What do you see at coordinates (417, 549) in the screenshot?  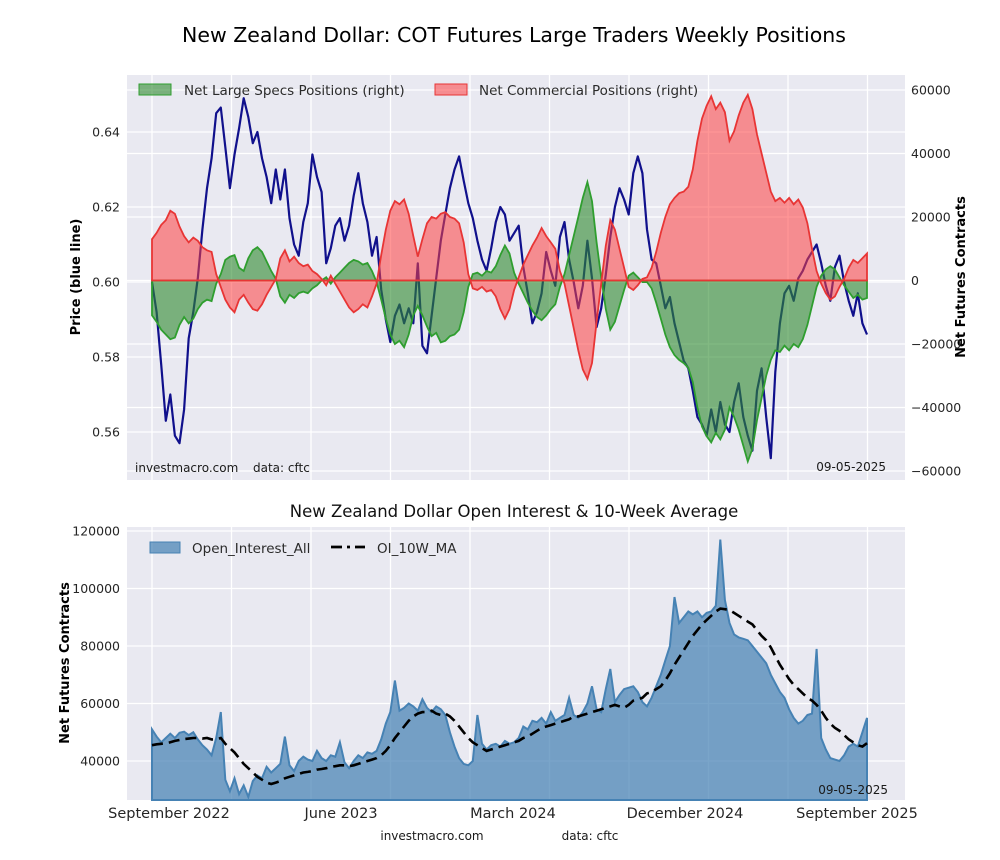 I see `legend-label-ma: OI_10W_MA` at bounding box center [417, 549].